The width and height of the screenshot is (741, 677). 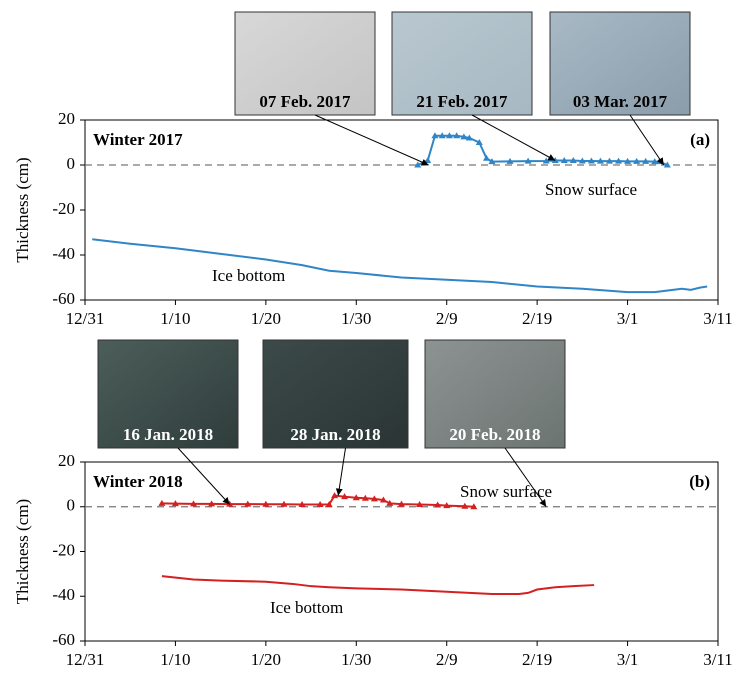 I want to click on panel-title: Winter 2018, so click(x=138, y=481).